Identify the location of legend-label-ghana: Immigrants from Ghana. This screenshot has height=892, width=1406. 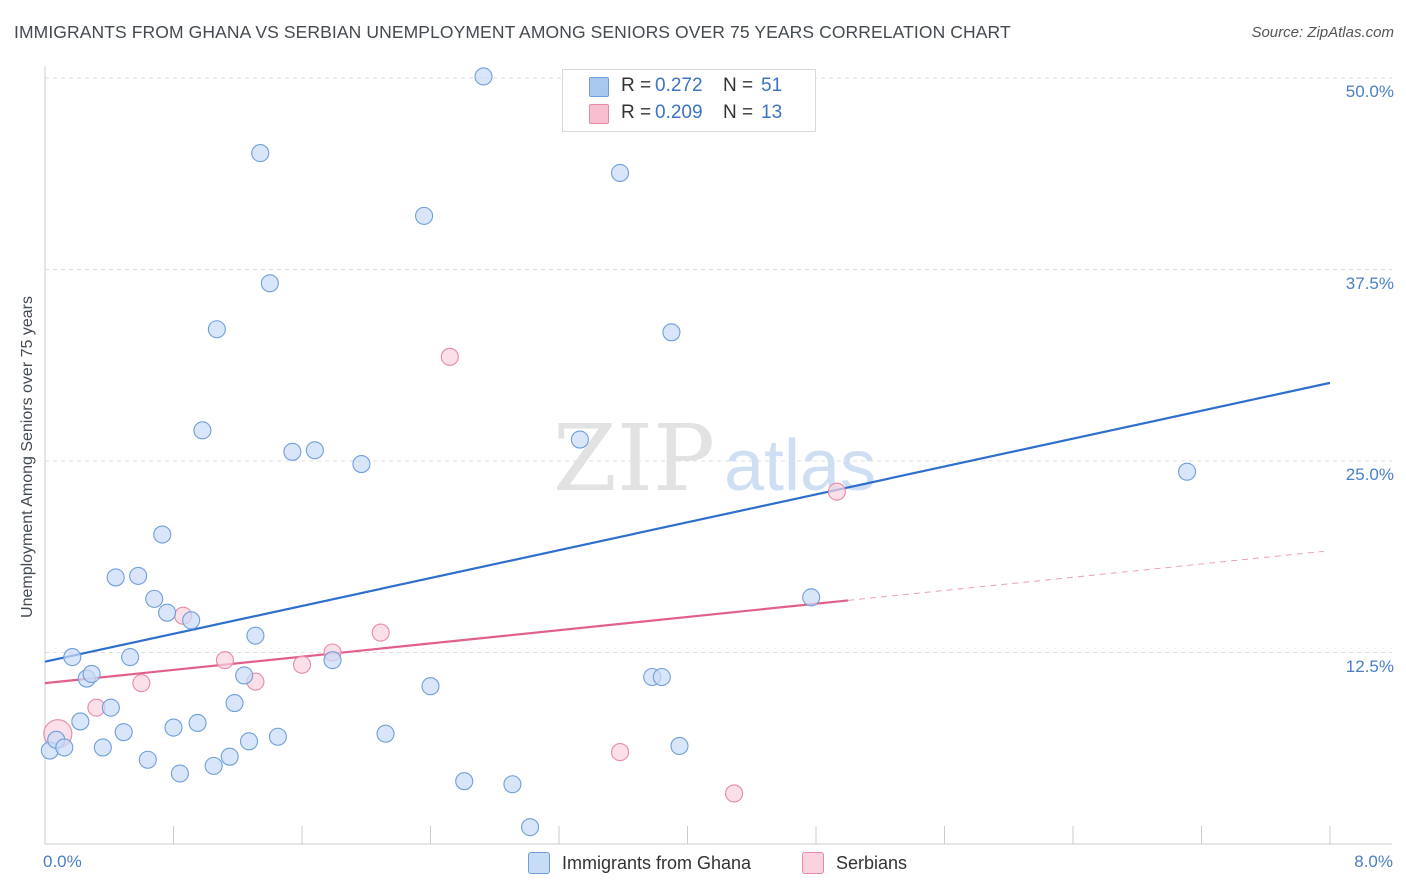
(657, 862).